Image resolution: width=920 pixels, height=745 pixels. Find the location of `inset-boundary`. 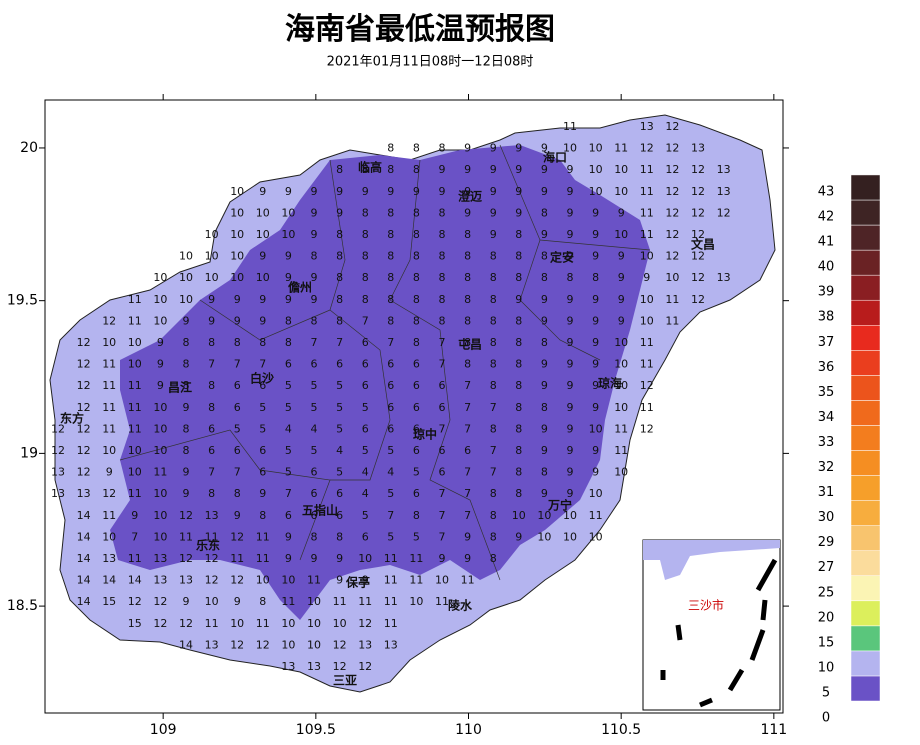

inset-boundary is located at coordinates (719, 633).